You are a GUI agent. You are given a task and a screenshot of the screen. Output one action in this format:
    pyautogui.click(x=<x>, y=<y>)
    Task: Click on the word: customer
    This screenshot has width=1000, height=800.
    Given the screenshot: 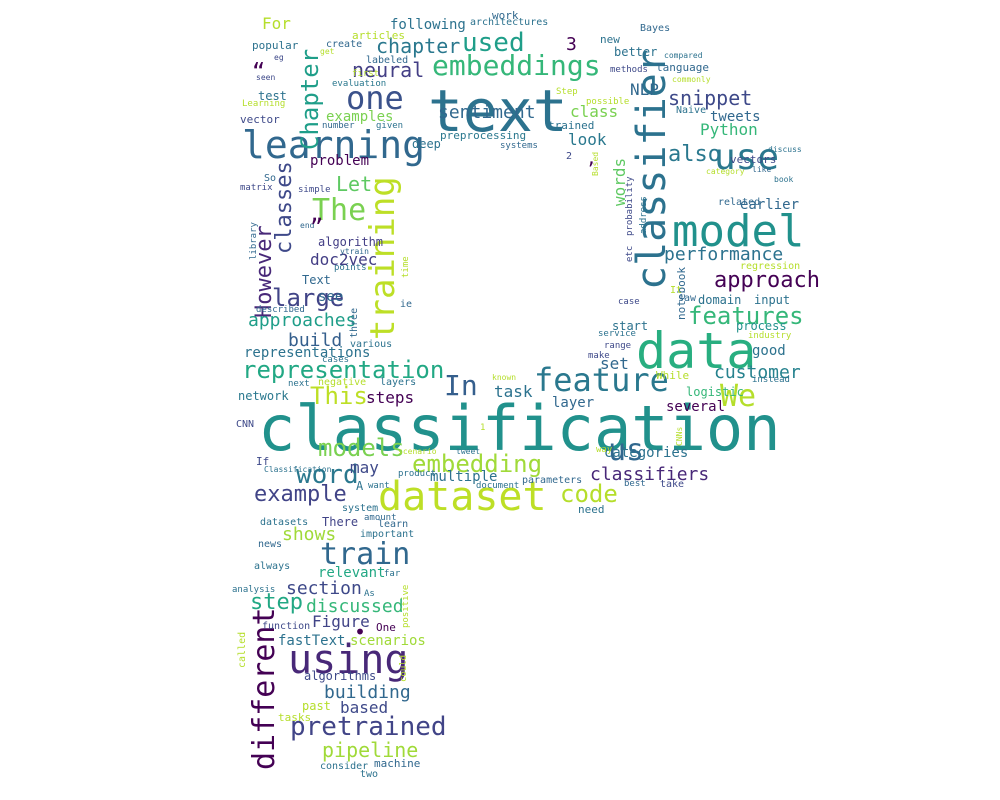 What is the action you would take?
    pyautogui.click(x=757, y=372)
    